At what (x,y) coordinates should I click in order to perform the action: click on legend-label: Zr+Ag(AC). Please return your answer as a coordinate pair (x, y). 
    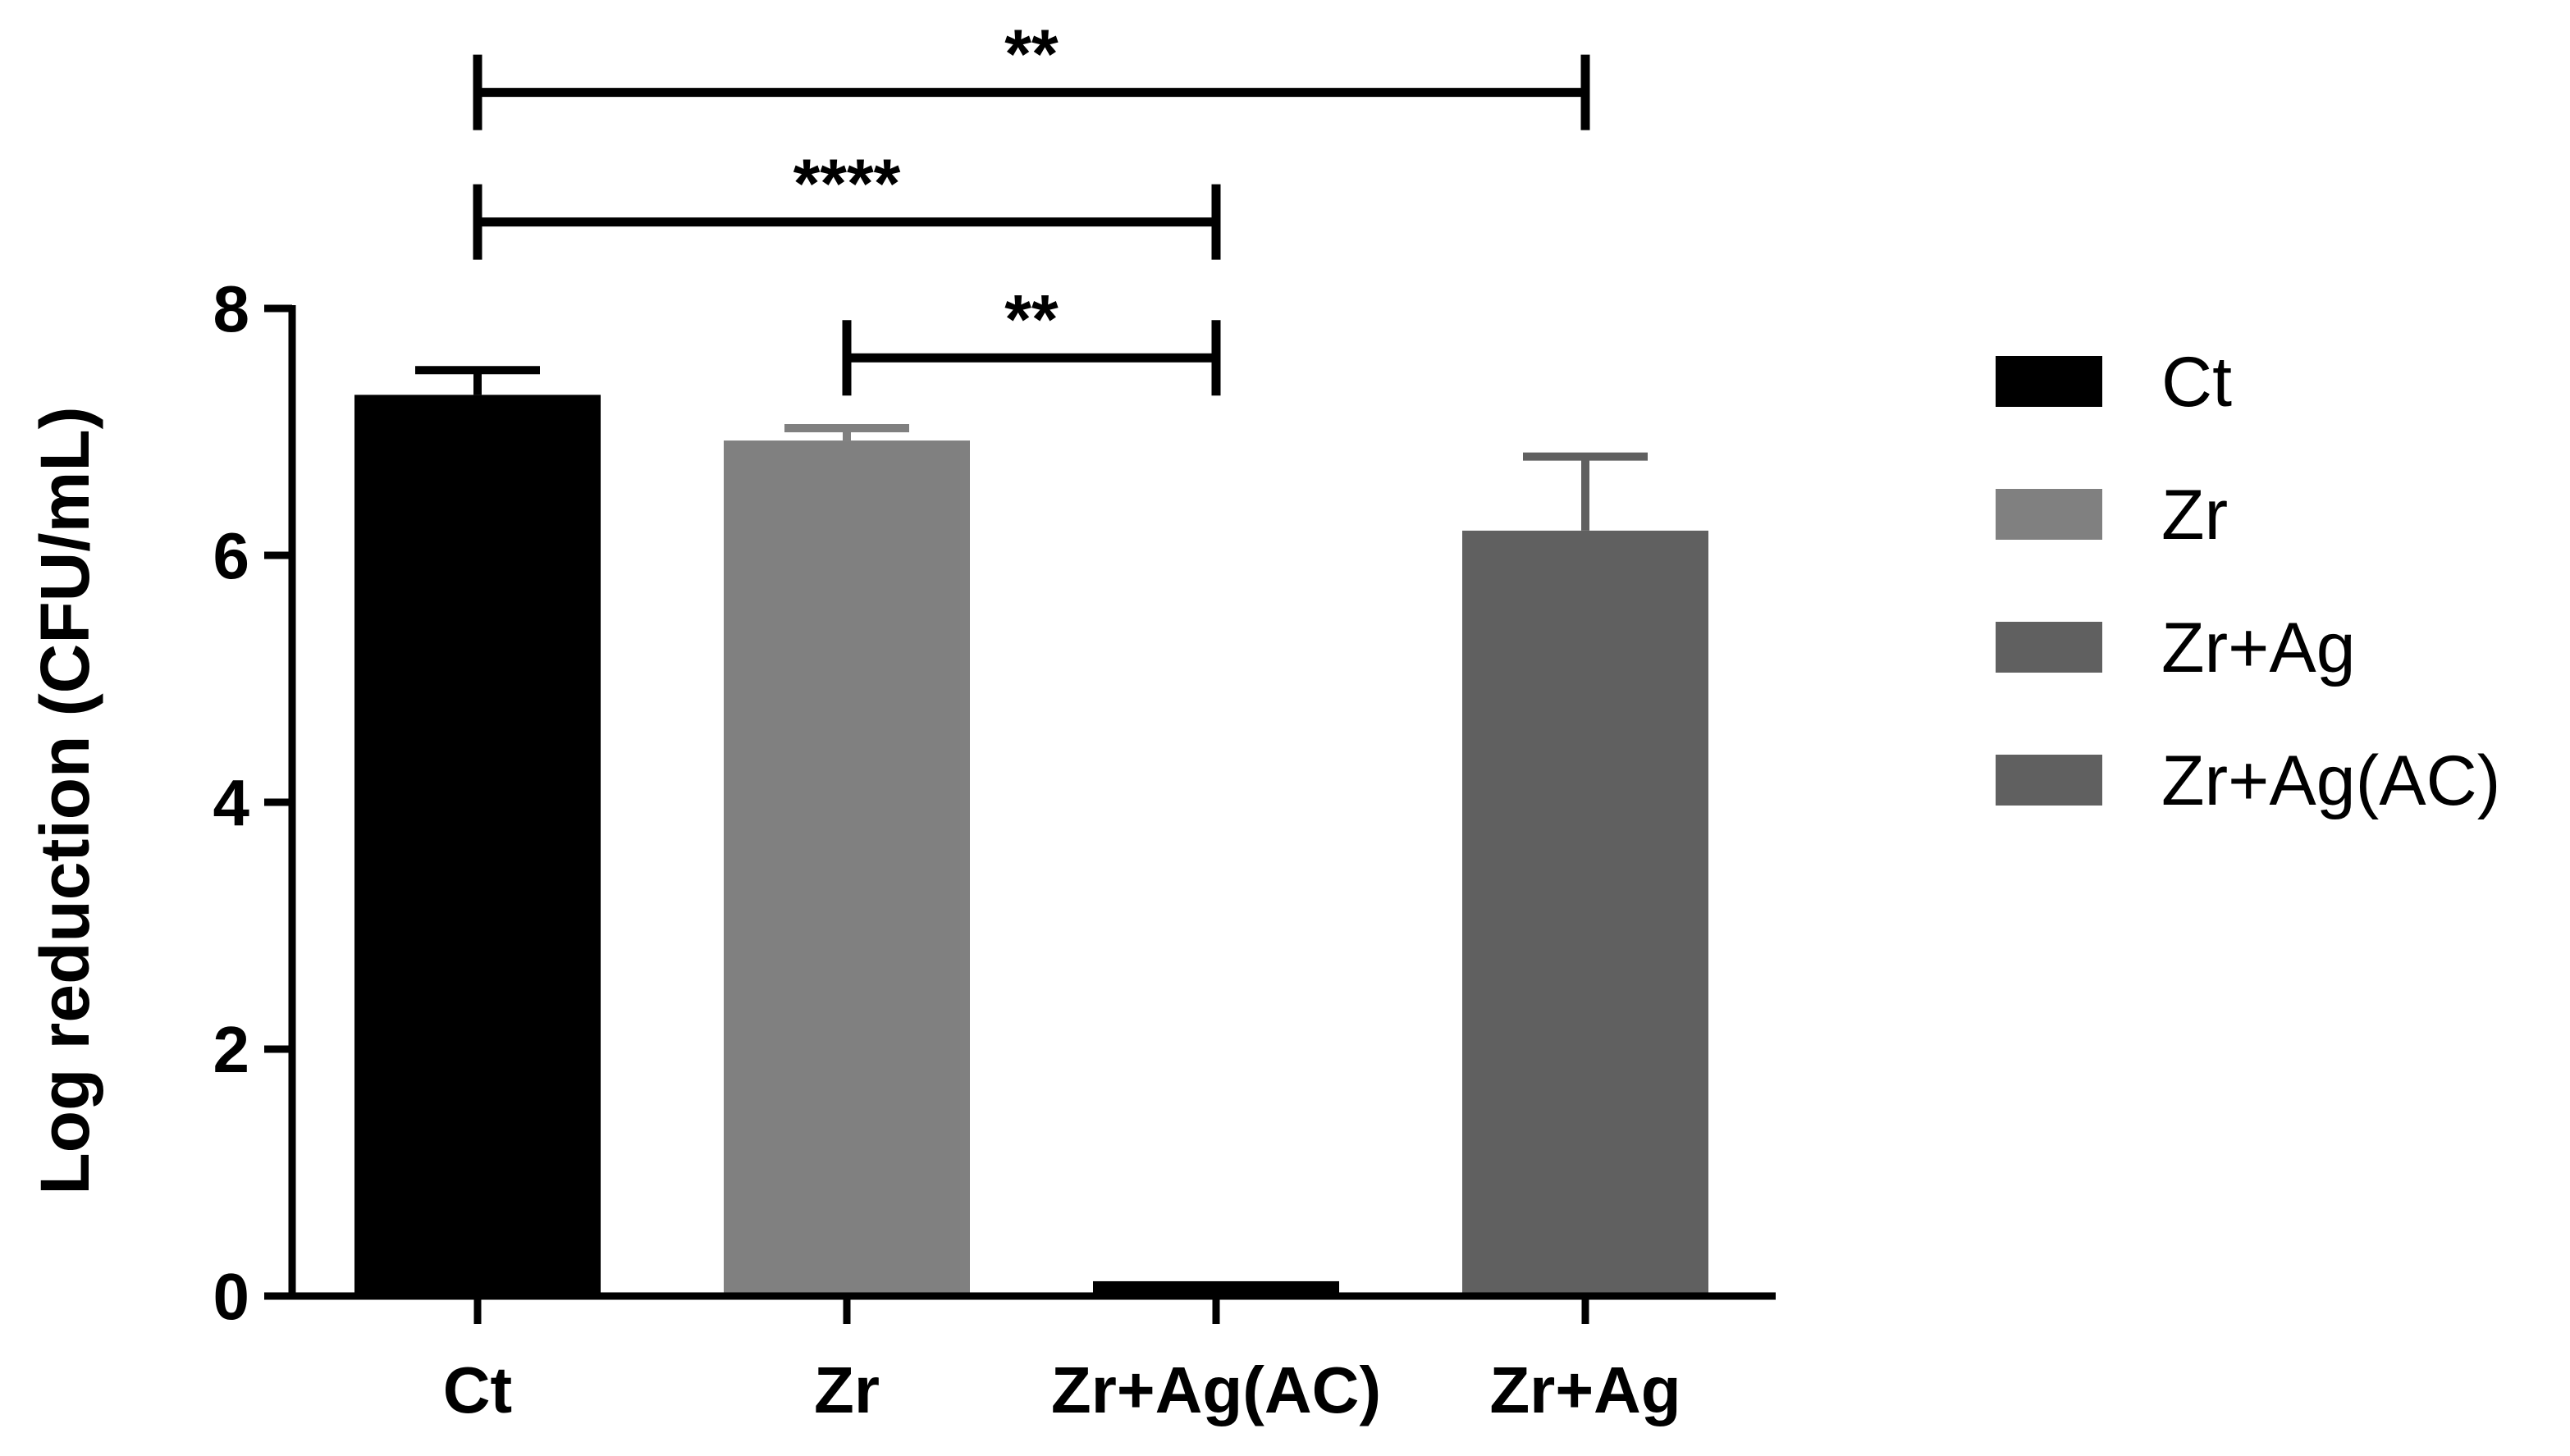
    Looking at the image, I should click on (2330, 781).